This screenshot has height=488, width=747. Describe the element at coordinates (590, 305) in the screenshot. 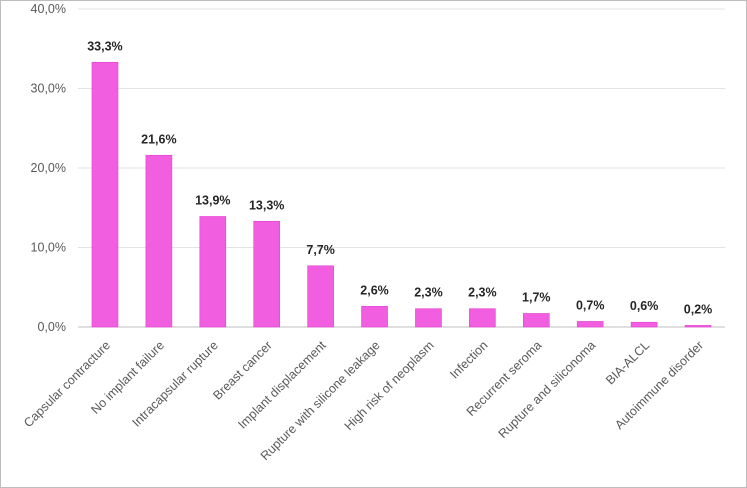

I see `data-label: 0,7%` at that location.